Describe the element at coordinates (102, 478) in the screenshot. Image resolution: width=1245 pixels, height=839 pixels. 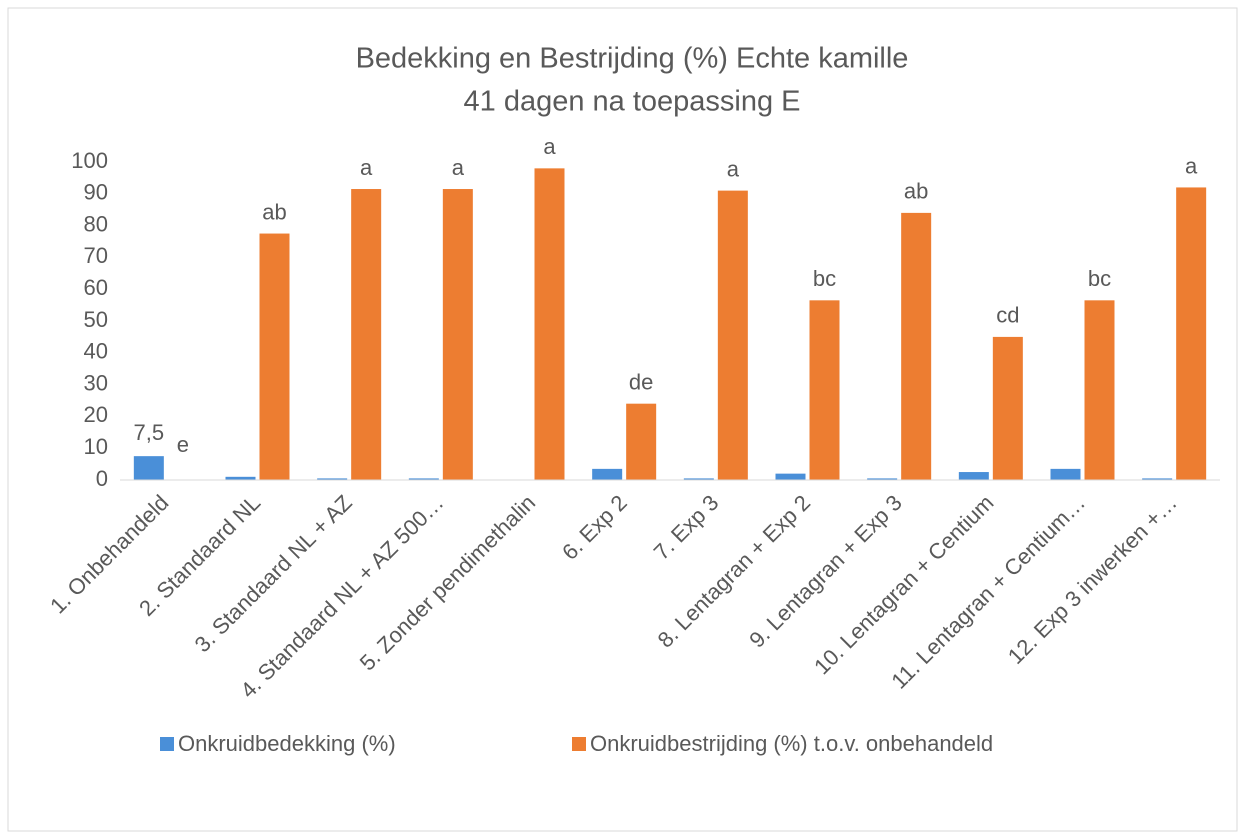
I see `y-tick-label: 0` at that location.